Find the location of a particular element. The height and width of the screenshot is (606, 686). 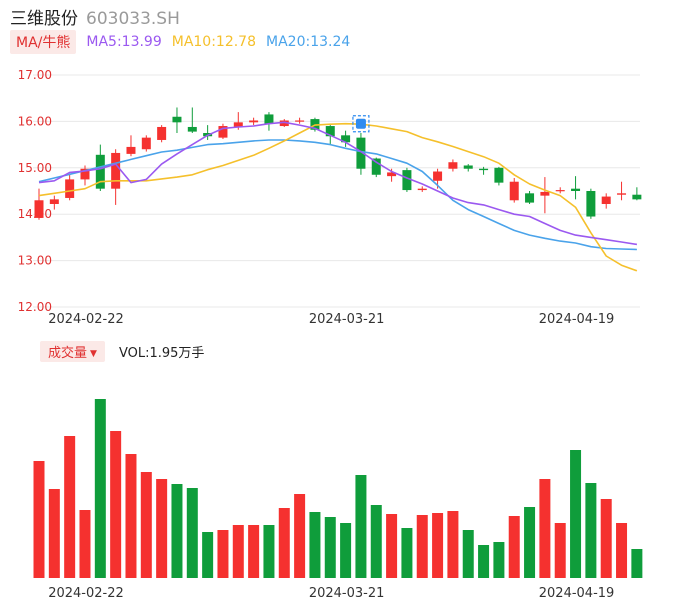

ma10-legend: MA10:12.78 is located at coordinates (214, 42).